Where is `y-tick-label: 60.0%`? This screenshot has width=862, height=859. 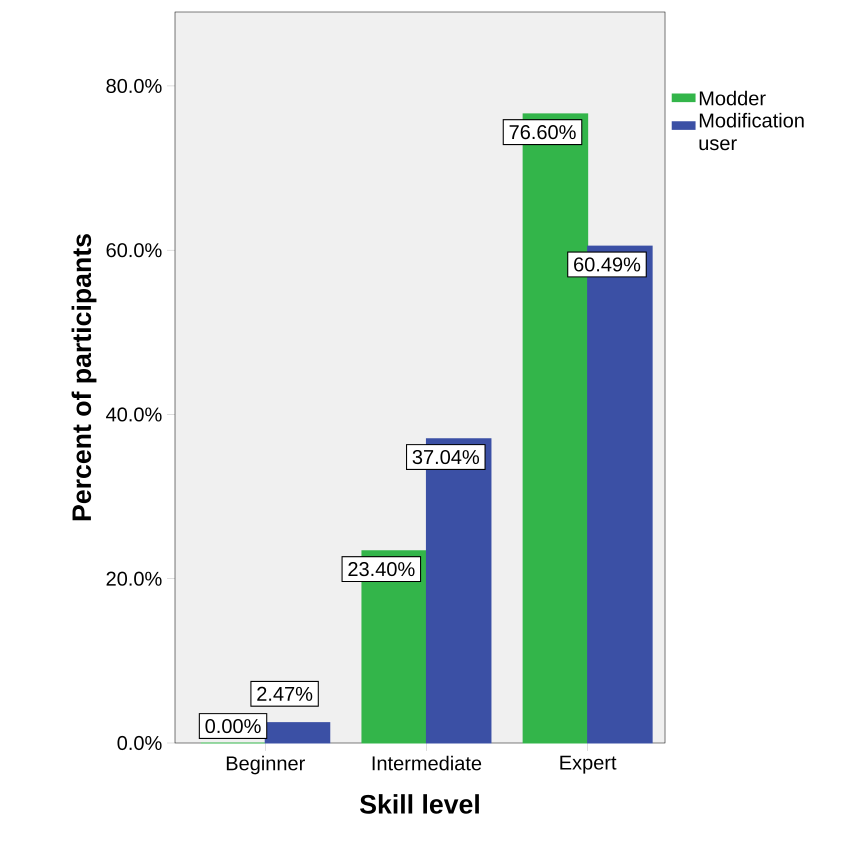 y-tick-label: 60.0% is located at coordinates (134, 250).